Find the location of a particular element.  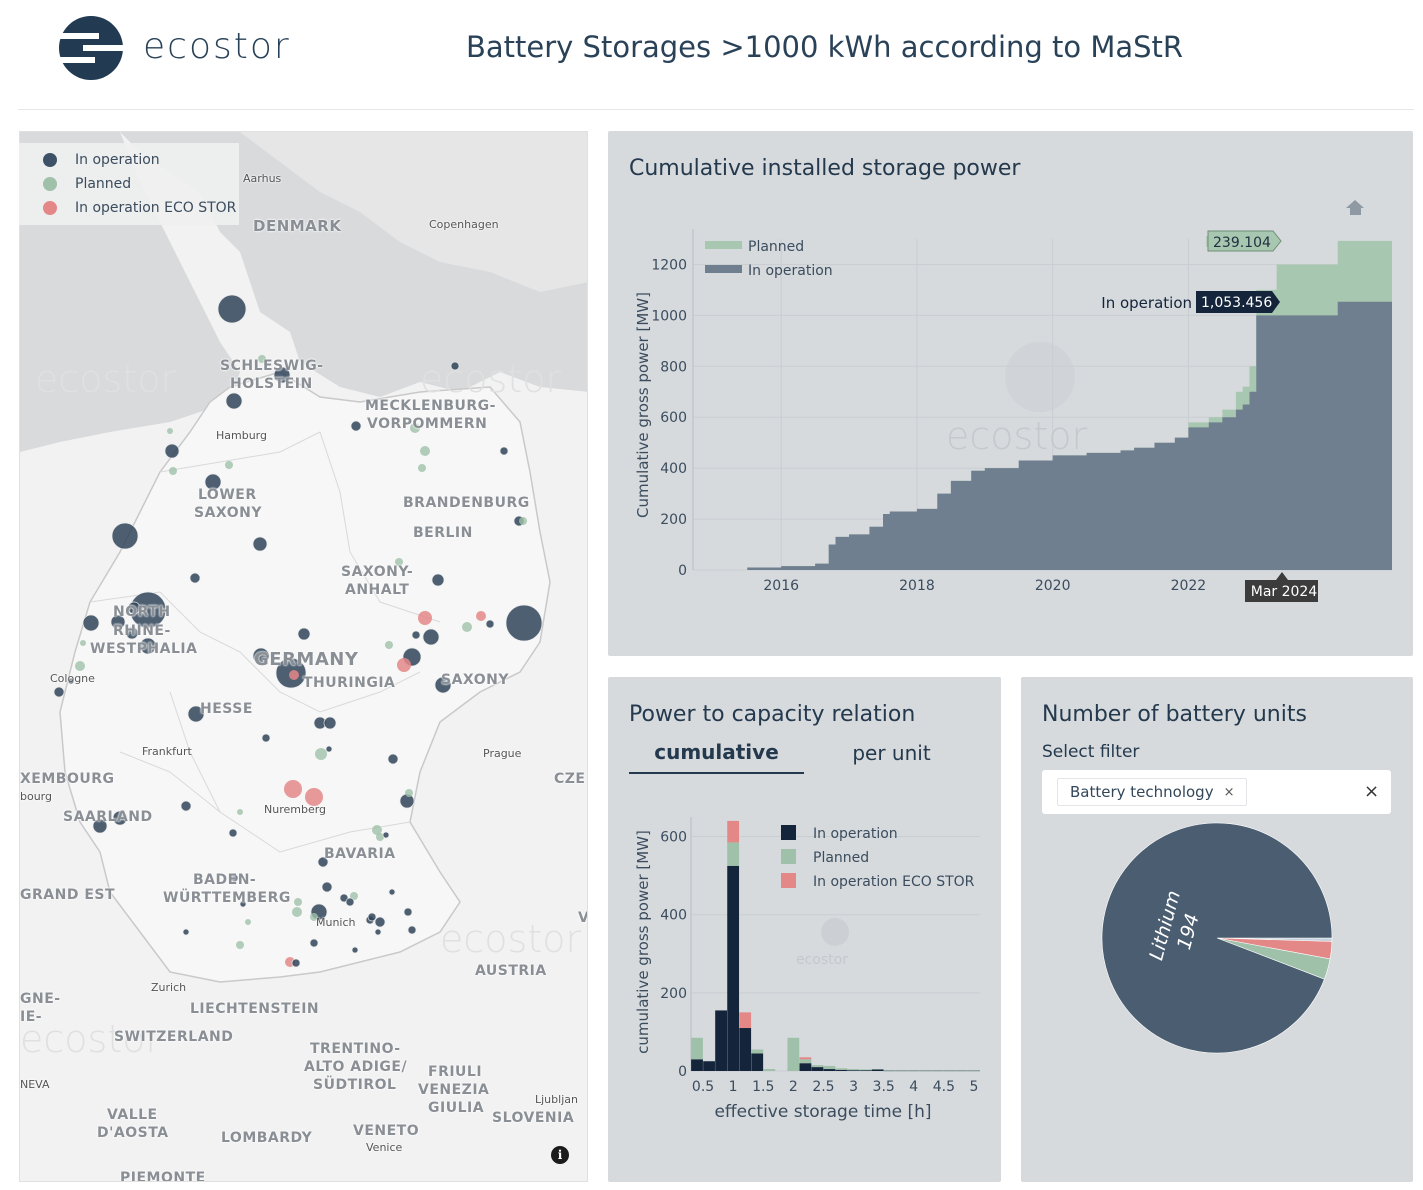

pie-slice is located at coordinates (1217, 938).